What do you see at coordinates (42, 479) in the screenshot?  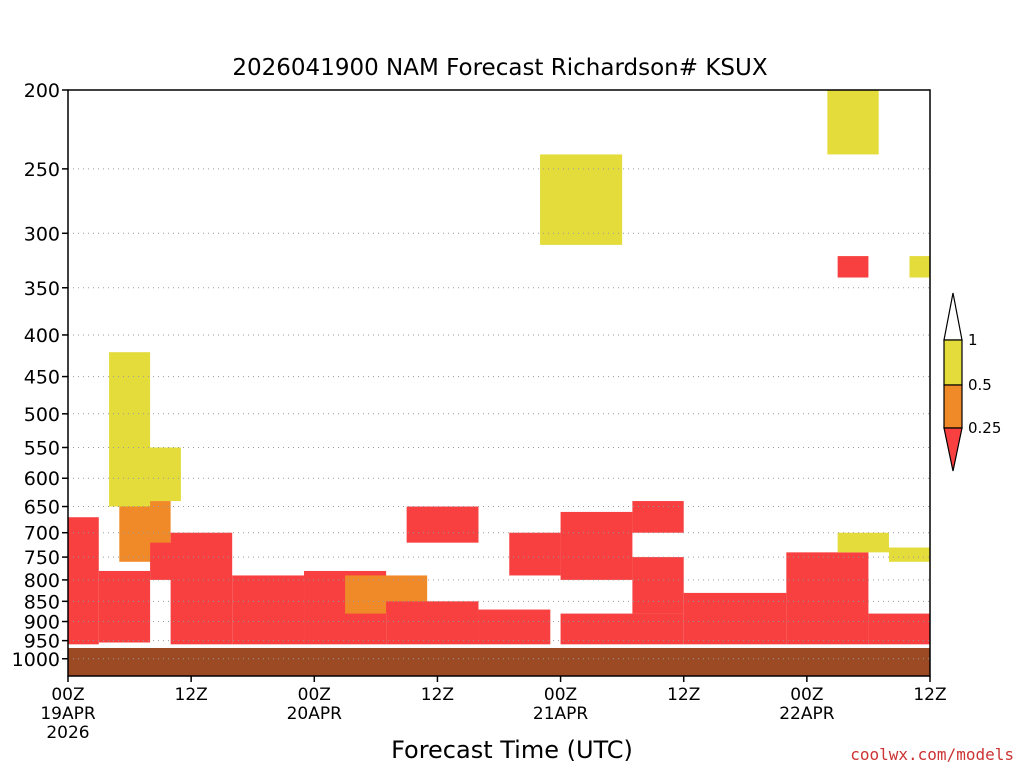 I see `y-tick-label: 600` at bounding box center [42, 479].